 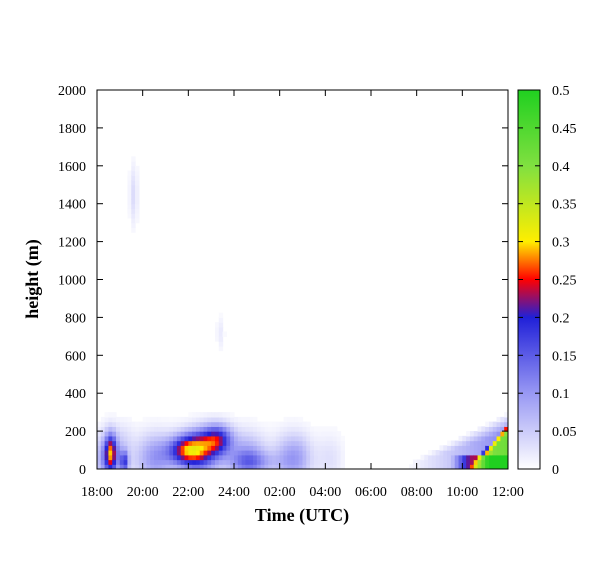 I want to click on y-tick-label: 400, so click(x=75, y=394).